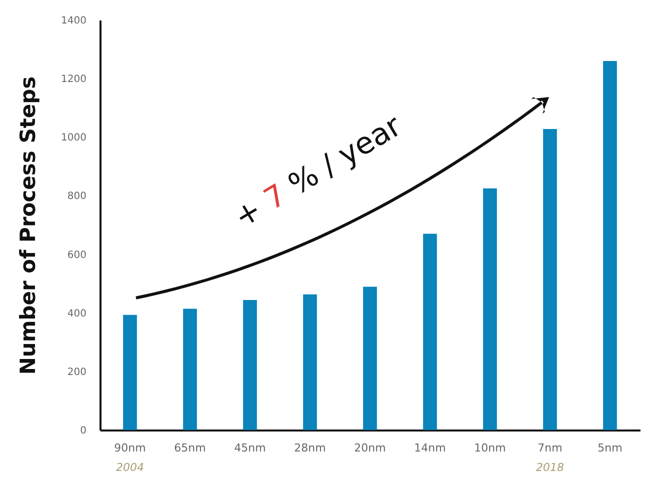  Describe the element at coordinates (550, 448) in the screenshot. I see `x-tick-label: 7nm` at that location.